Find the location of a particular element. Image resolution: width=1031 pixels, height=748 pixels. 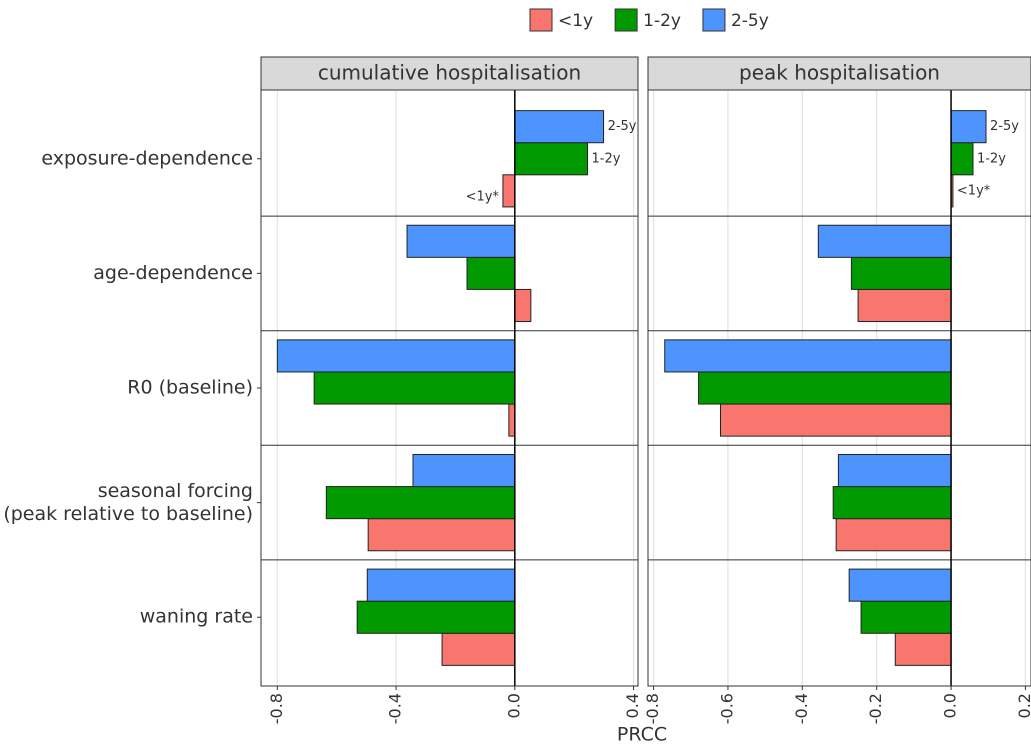

facet-title: peak hospitalisation is located at coordinates (839, 73).